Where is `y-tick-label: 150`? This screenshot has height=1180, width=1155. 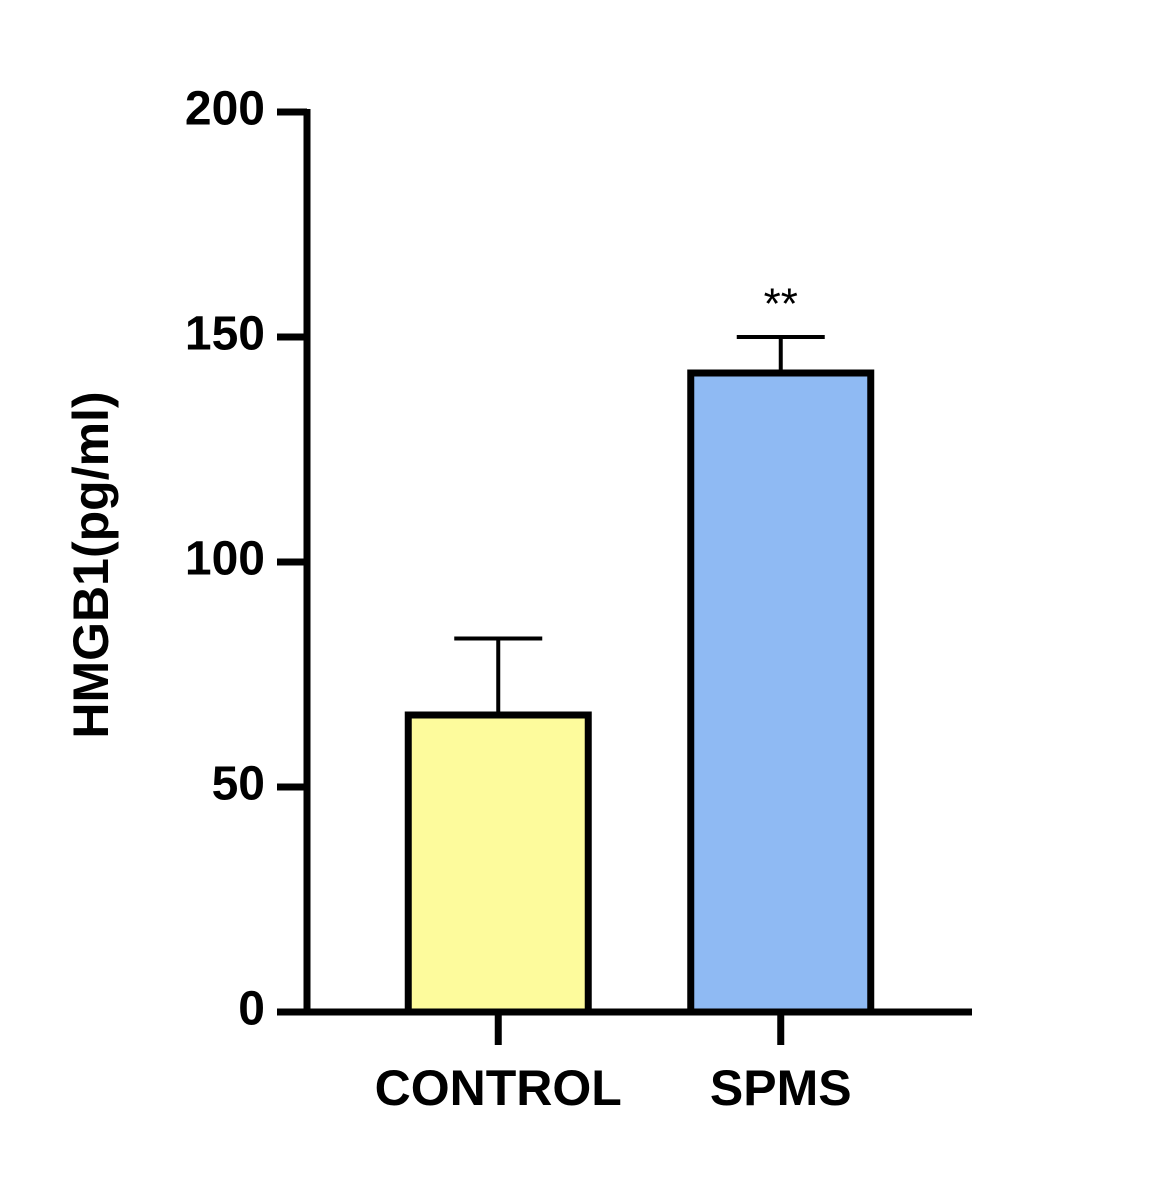
y-tick-label: 150 is located at coordinates (225, 334).